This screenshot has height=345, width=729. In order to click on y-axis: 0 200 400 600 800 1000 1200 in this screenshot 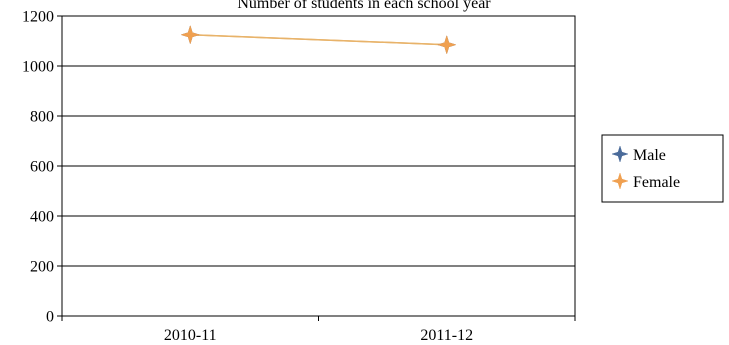, I will do `click(42, 167)`.